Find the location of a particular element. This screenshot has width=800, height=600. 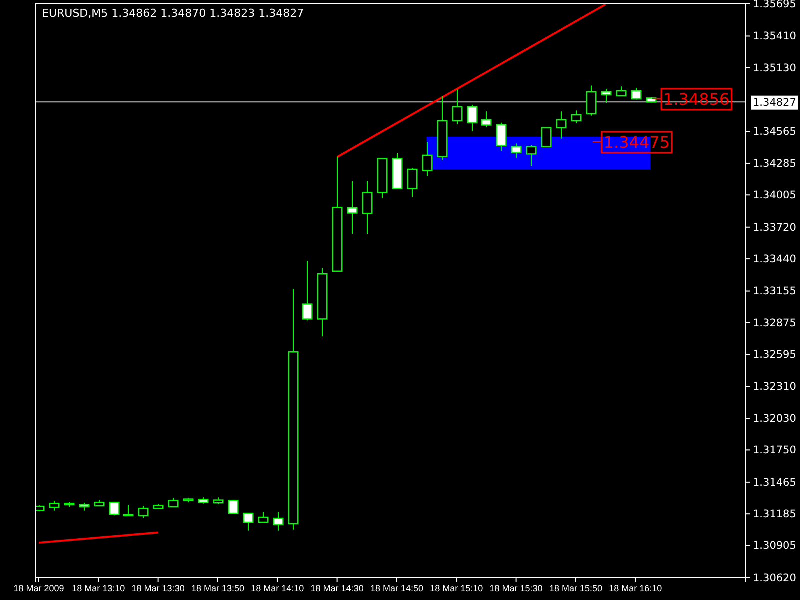

x-tick-label: 18 Mar 14:50 is located at coordinates (397, 588).